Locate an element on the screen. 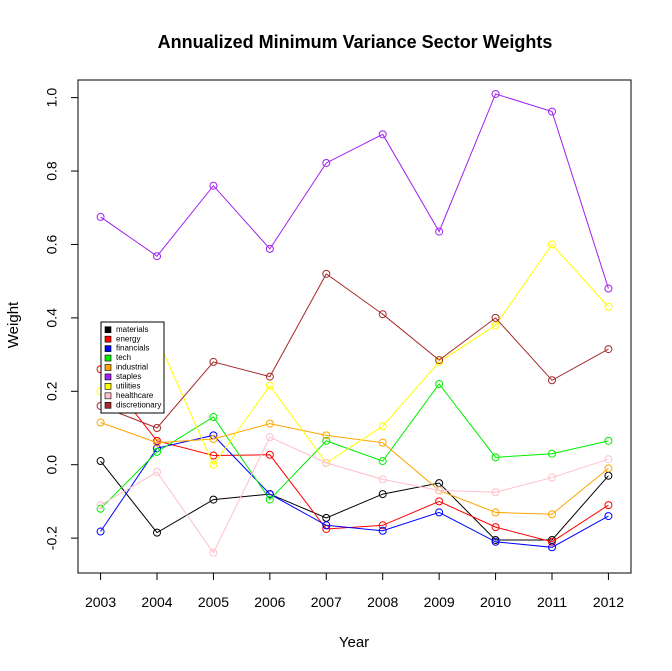 The image size is (672, 671). legend-label: discretionary is located at coordinates (138, 404).